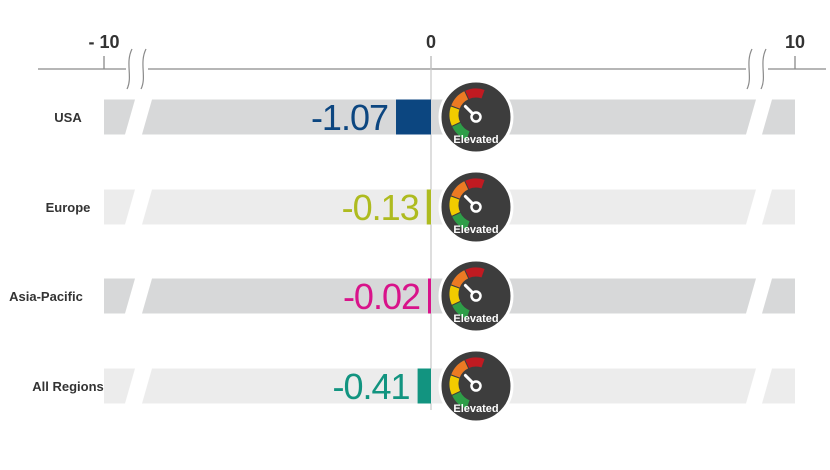 The height and width of the screenshot is (470, 830). What do you see at coordinates (366, 252) in the screenshot?
I see `value-labels: -1.07 -0.13 -0.02 -0.41` at bounding box center [366, 252].